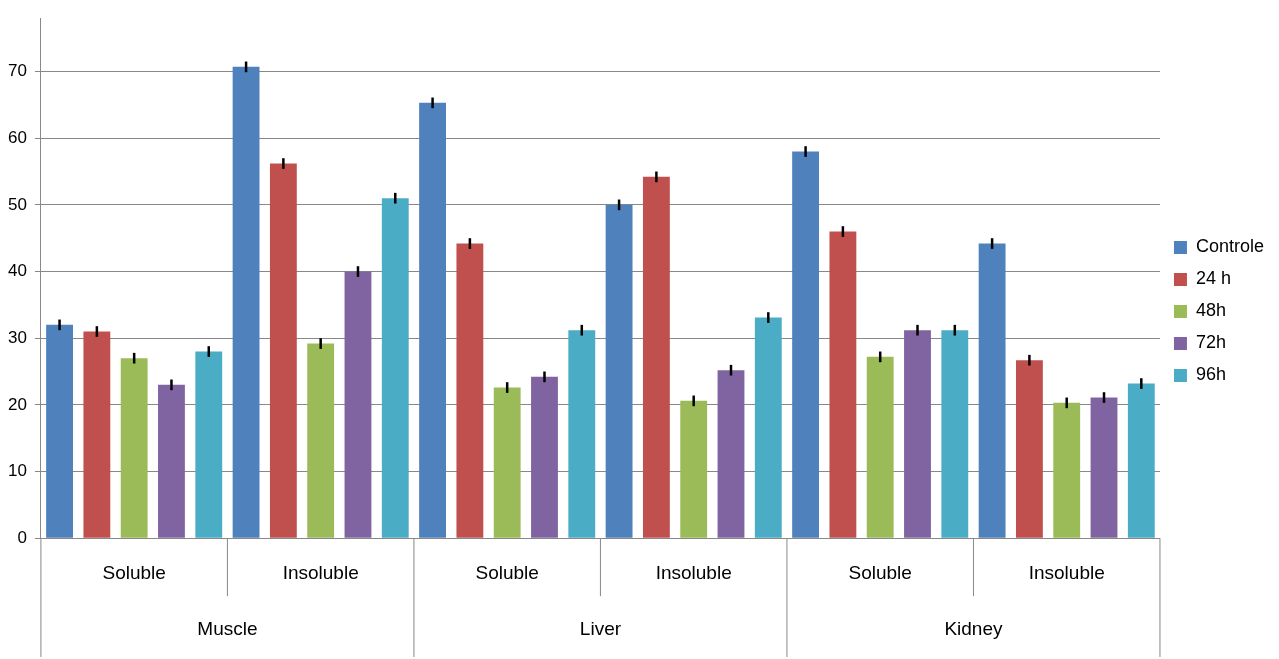 The width and height of the screenshot is (1279, 659). I want to click on text: Kidney, so click(973, 629).